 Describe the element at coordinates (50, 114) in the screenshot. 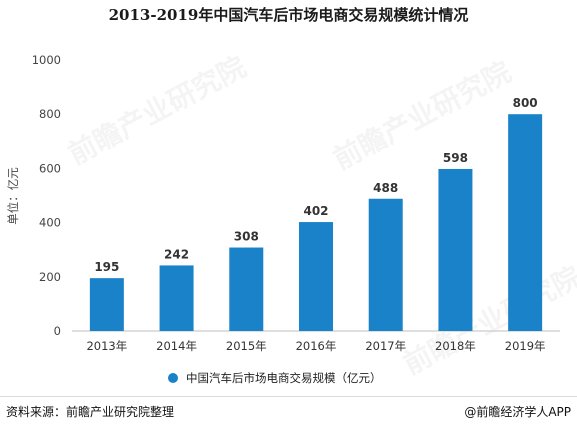

I see `y-tick-label: 800` at that location.